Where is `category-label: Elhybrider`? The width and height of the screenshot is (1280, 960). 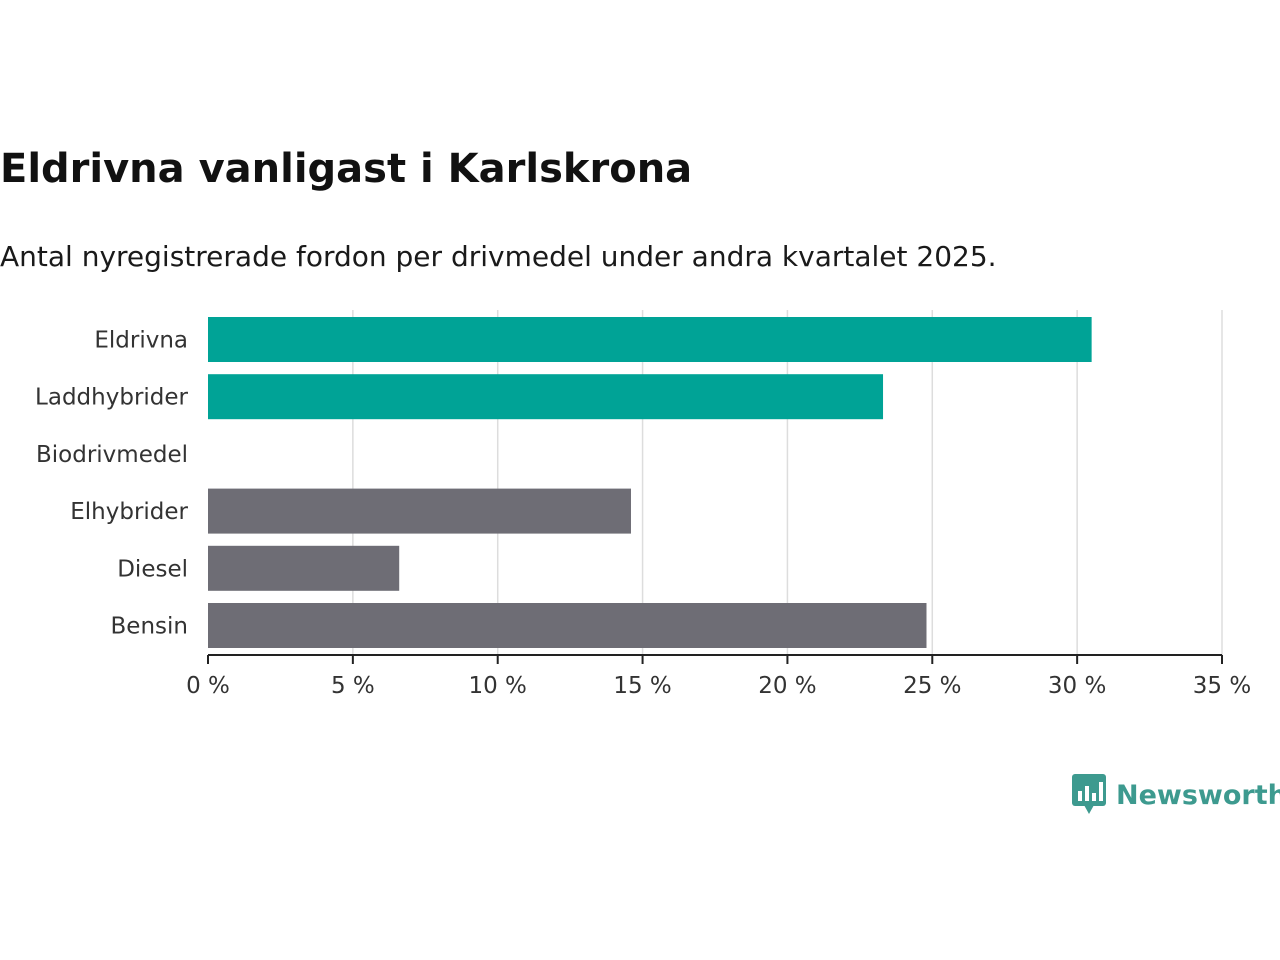
category-label: Elhybrider is located at coordinates (129, 512).